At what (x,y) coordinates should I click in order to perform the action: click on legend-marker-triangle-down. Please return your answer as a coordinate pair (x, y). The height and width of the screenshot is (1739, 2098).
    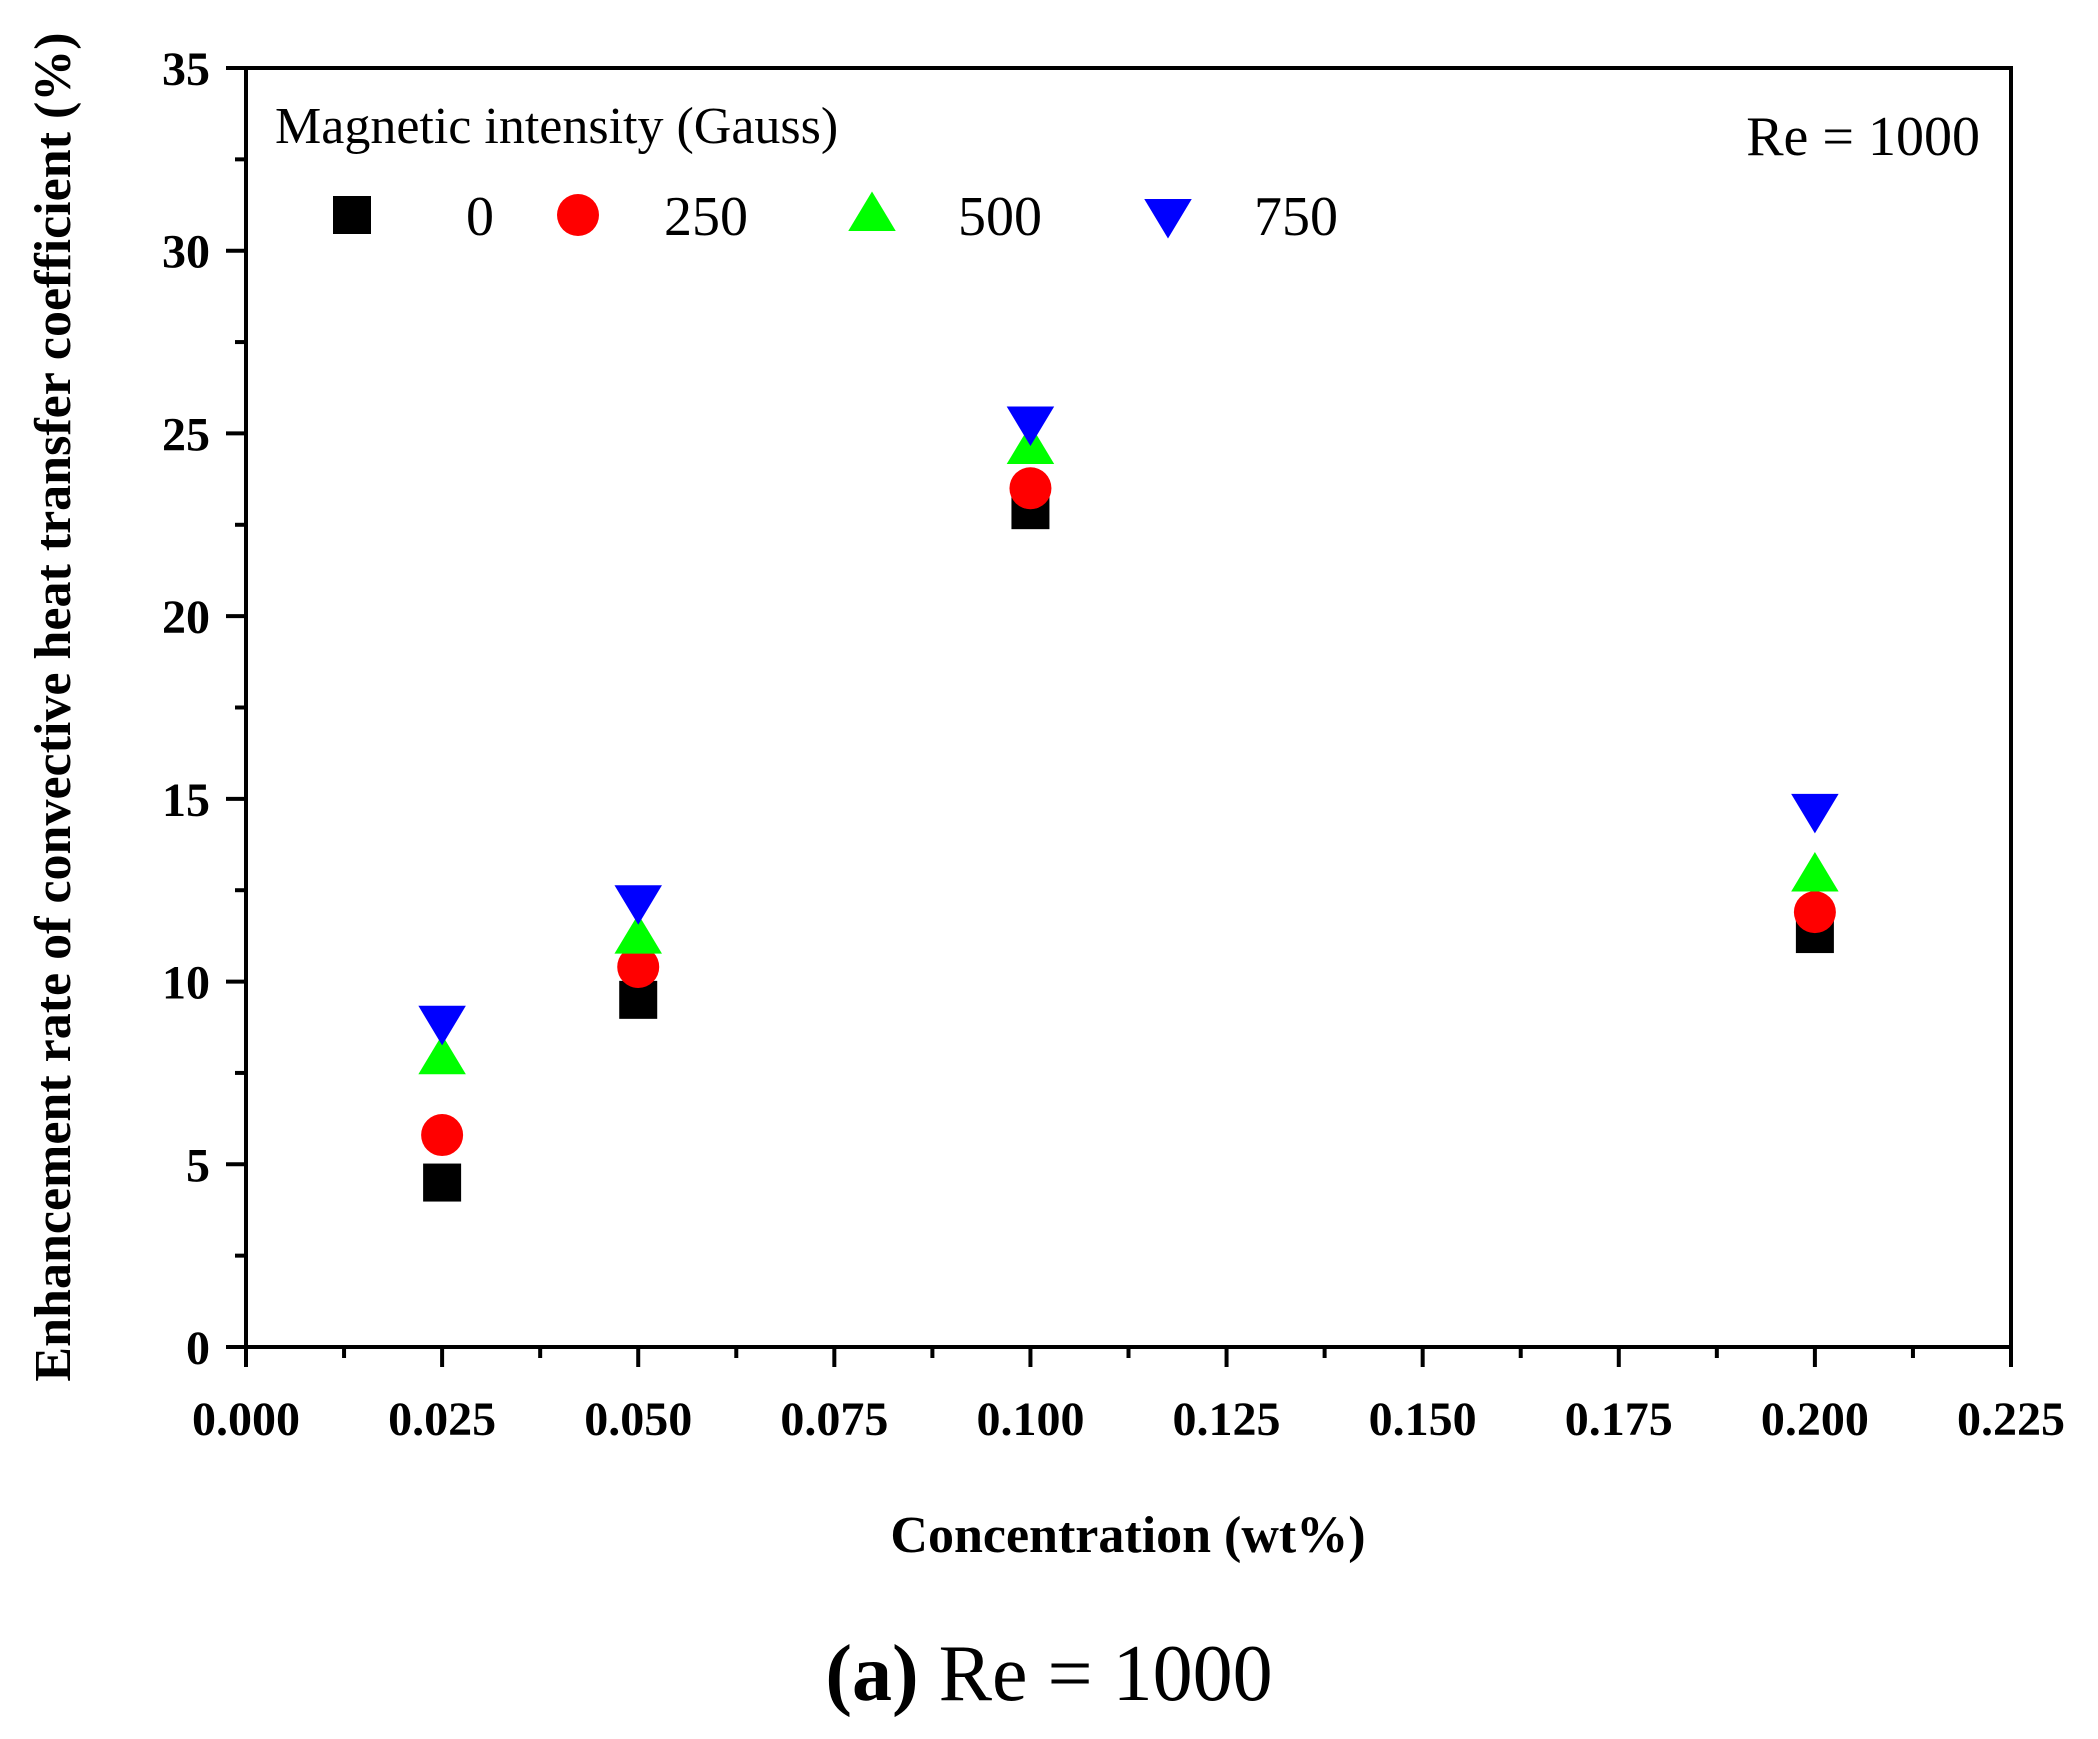
    Looking at the image, I should click on (1168, 219).